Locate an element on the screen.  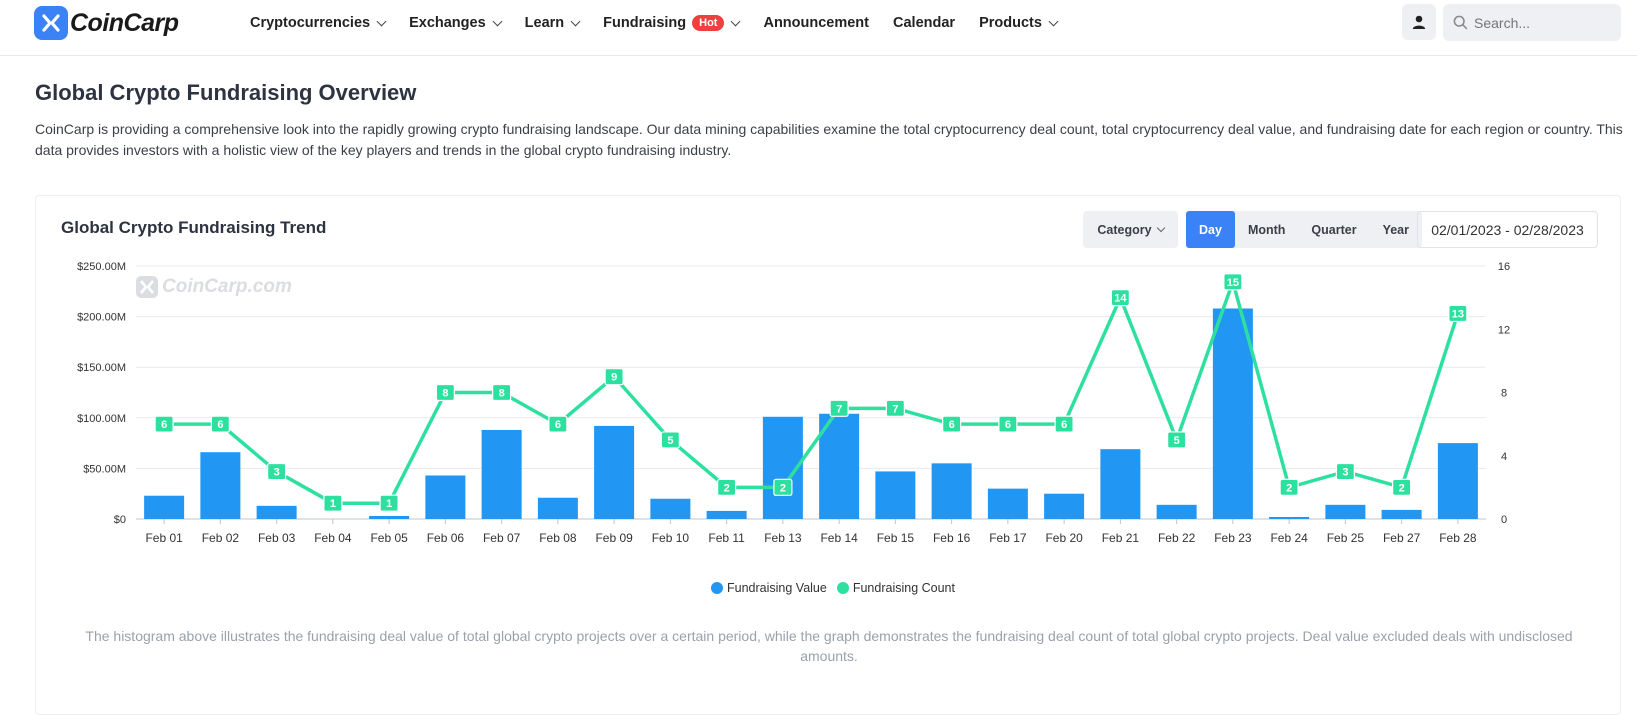
period-day-button: Day is located at coordinates (1210, 229).